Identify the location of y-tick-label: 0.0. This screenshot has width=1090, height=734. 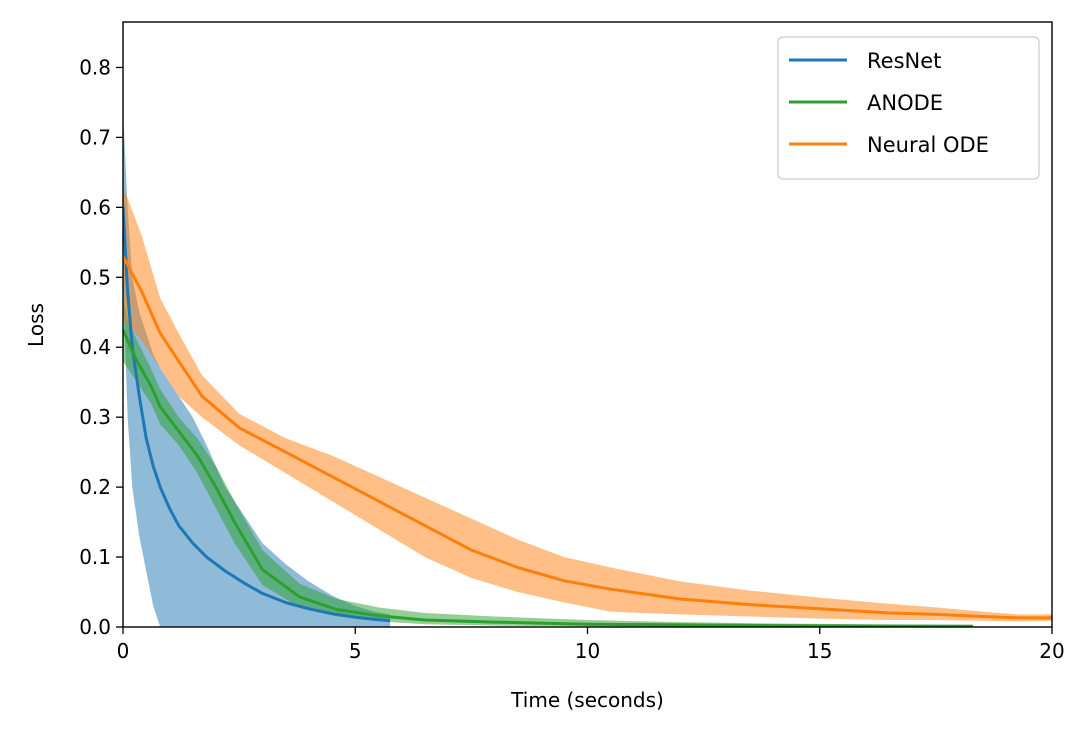
(95, 627).